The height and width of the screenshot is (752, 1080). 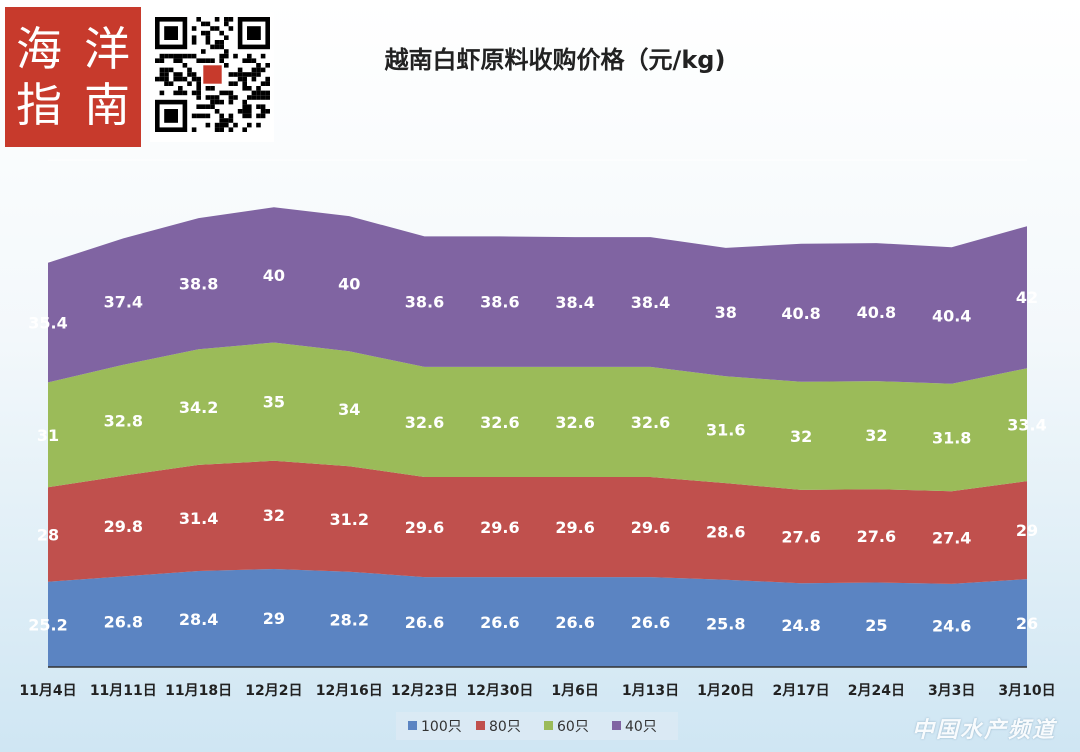 What do you see at coordinates (574, 691) in the screenshot?
I see `x-tick-label: 1月6日` at bounding box center [574, 691].